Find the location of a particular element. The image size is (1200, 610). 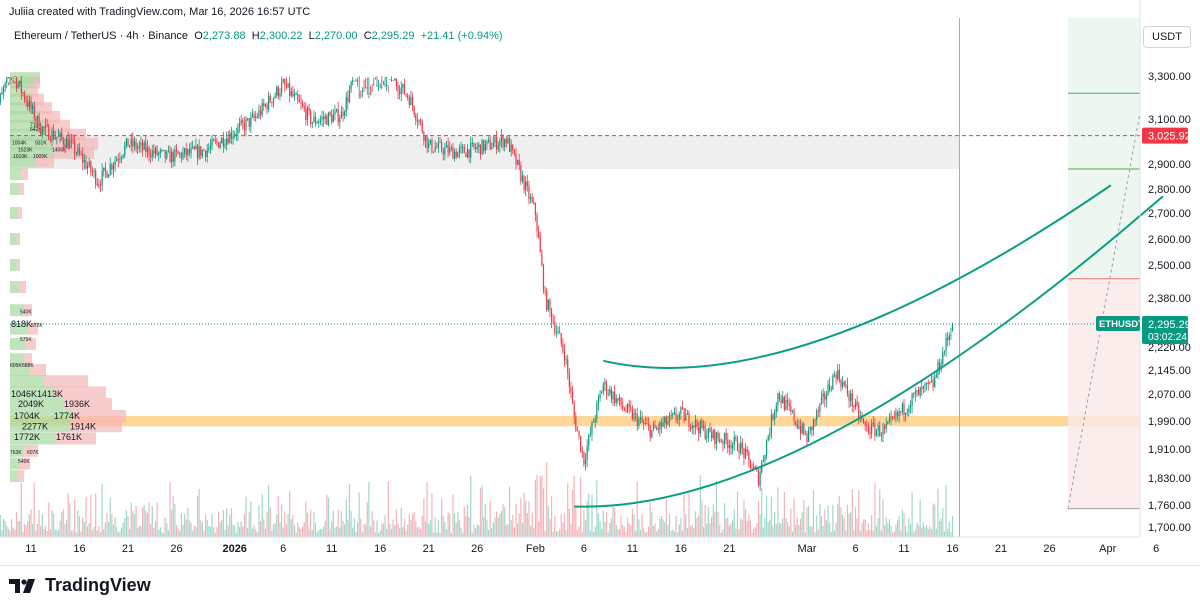

volume-profile-label: 1772K is located at coordinates (27, 437).